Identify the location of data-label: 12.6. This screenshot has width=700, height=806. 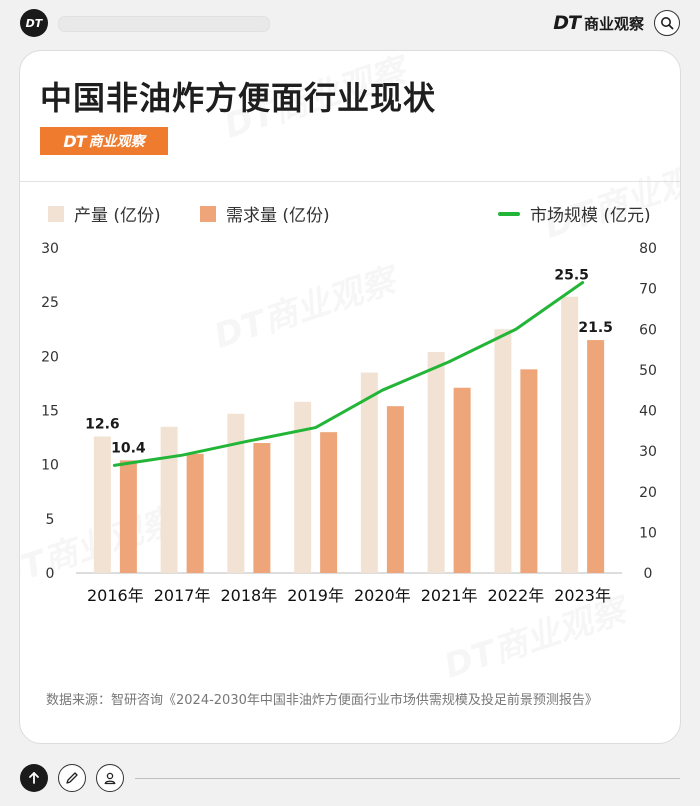
(102, 425).